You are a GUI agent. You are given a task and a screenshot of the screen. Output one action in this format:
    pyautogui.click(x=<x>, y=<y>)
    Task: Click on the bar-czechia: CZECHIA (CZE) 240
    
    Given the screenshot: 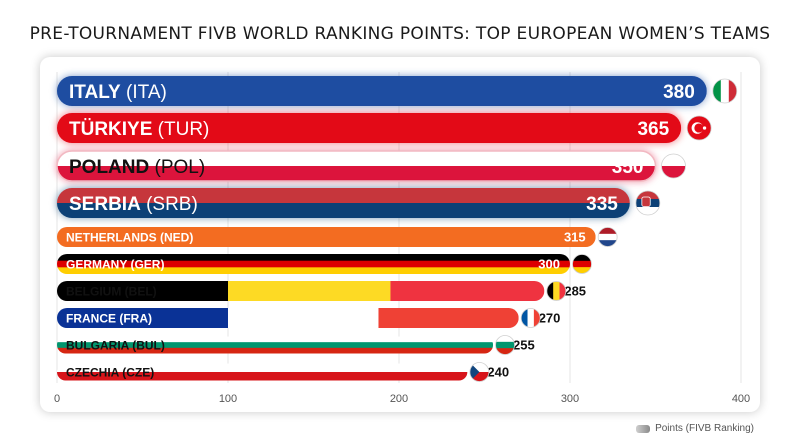 What is the action you would take?
    pyautogui.click(x=283, y=372)
    